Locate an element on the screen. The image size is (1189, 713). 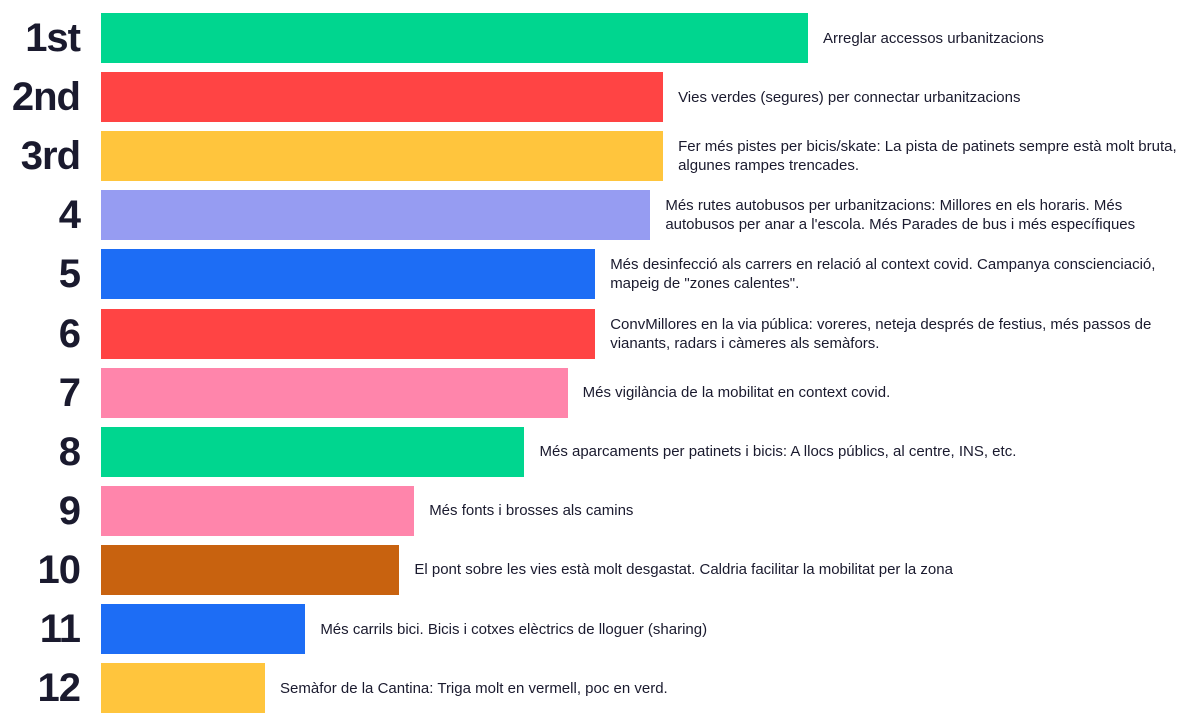
rank-label: 4 is located at coordinates (69, 215).